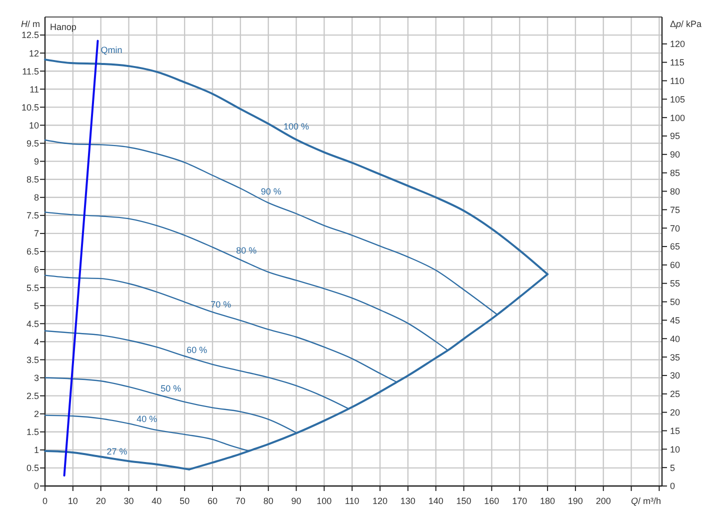  What do you see at coordinates (32, 287) in the screenshot?
I see `y-tick-label: 5.5` at bounding box center [32, 287].